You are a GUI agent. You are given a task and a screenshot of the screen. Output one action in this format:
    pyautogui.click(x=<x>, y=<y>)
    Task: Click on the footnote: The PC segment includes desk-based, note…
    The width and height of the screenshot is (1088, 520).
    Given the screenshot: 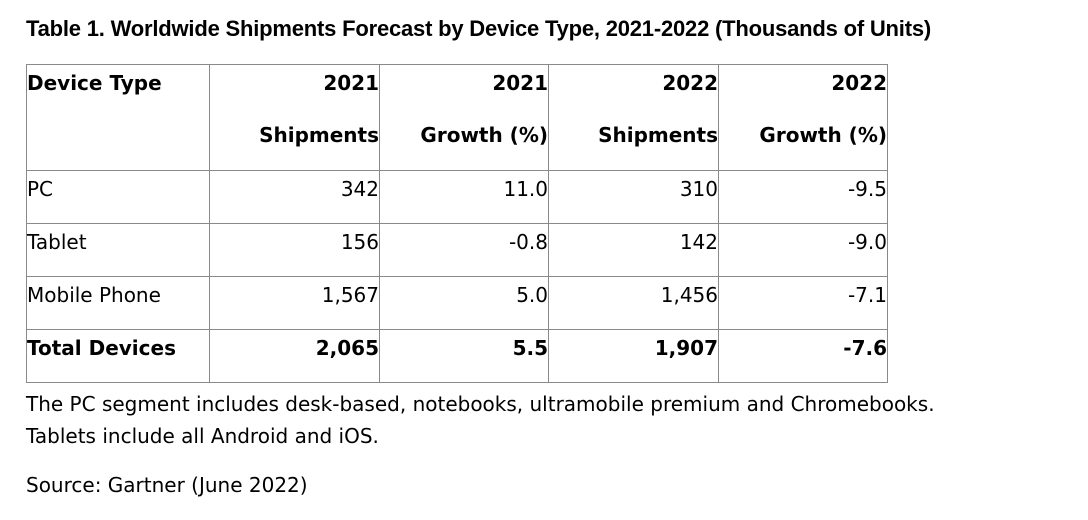 What is the action you would take?
    pyautogui.click(x=480, y=420)
    